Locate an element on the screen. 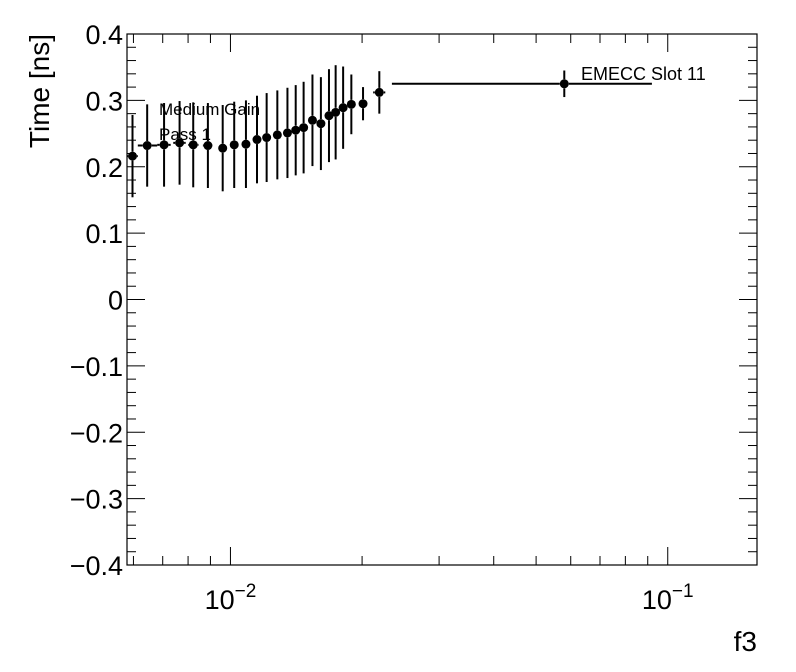 The width and height of the screenshot is (796, 672). y-axis-label: Time [ns] is located at coordinates (39, 91).